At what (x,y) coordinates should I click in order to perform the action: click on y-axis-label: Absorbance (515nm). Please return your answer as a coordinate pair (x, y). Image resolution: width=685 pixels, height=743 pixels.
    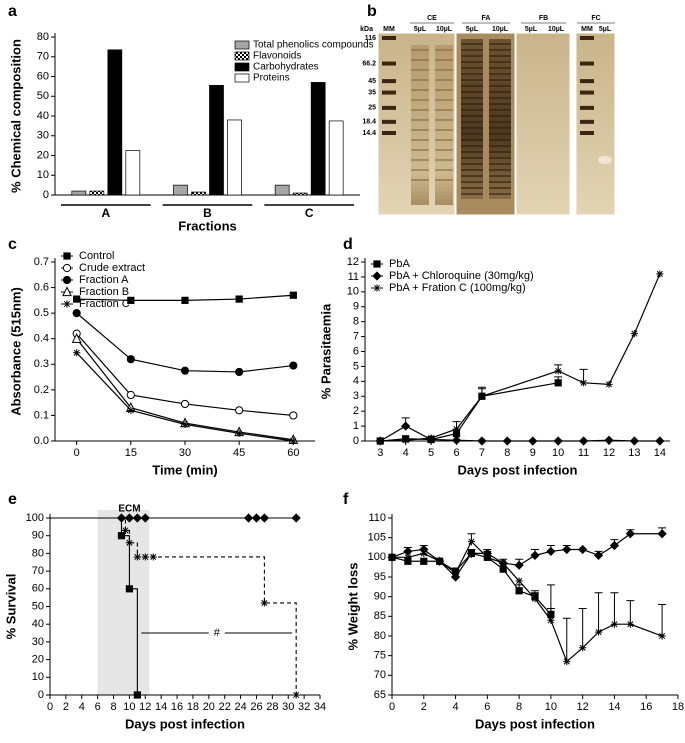
    Looking at the image, I should click on (15, 351).